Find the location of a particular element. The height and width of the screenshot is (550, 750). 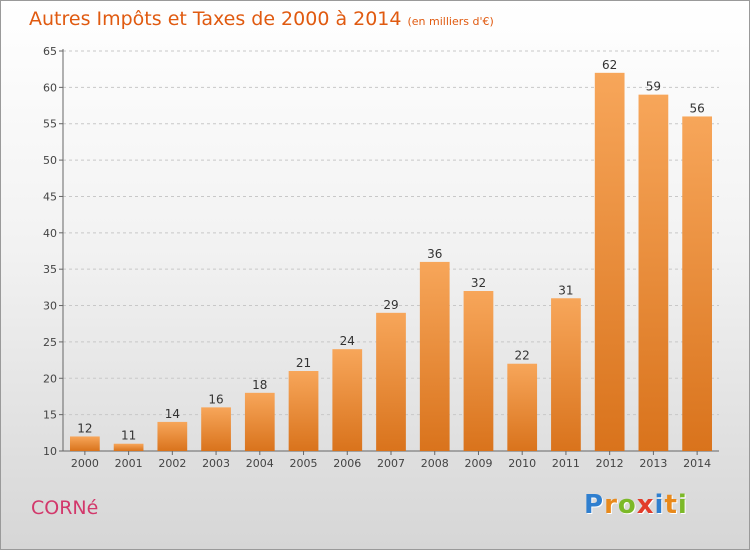

x-tick-label: 2010 is located at coordinates (522, 463).